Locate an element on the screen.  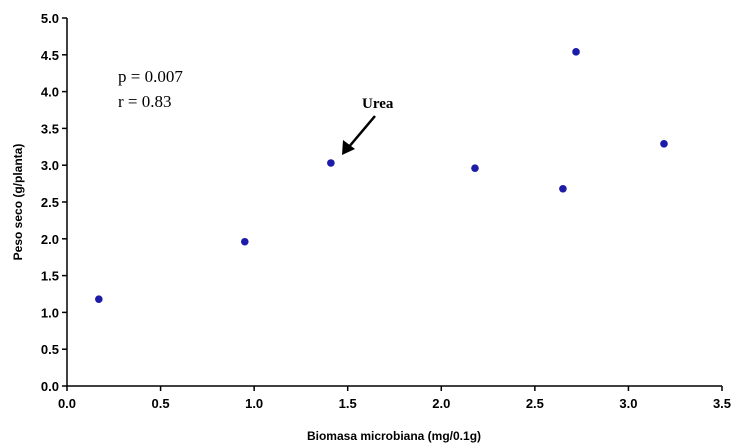
y-tick-label: 5.0 is located at coordinates (50, 18).